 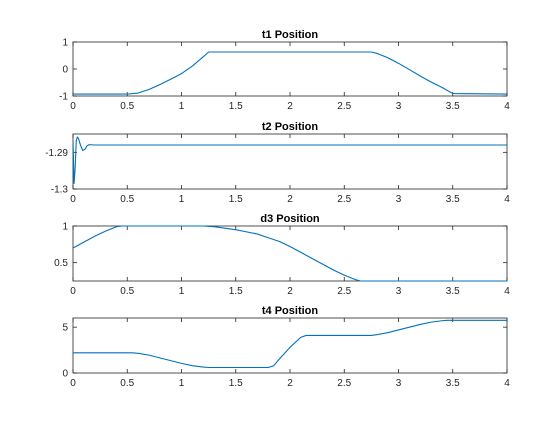 What do you see at coordinates (60, 190) in the screenshot?
I see `y-tick-label: -1.3` at bounding box center [60, 190].